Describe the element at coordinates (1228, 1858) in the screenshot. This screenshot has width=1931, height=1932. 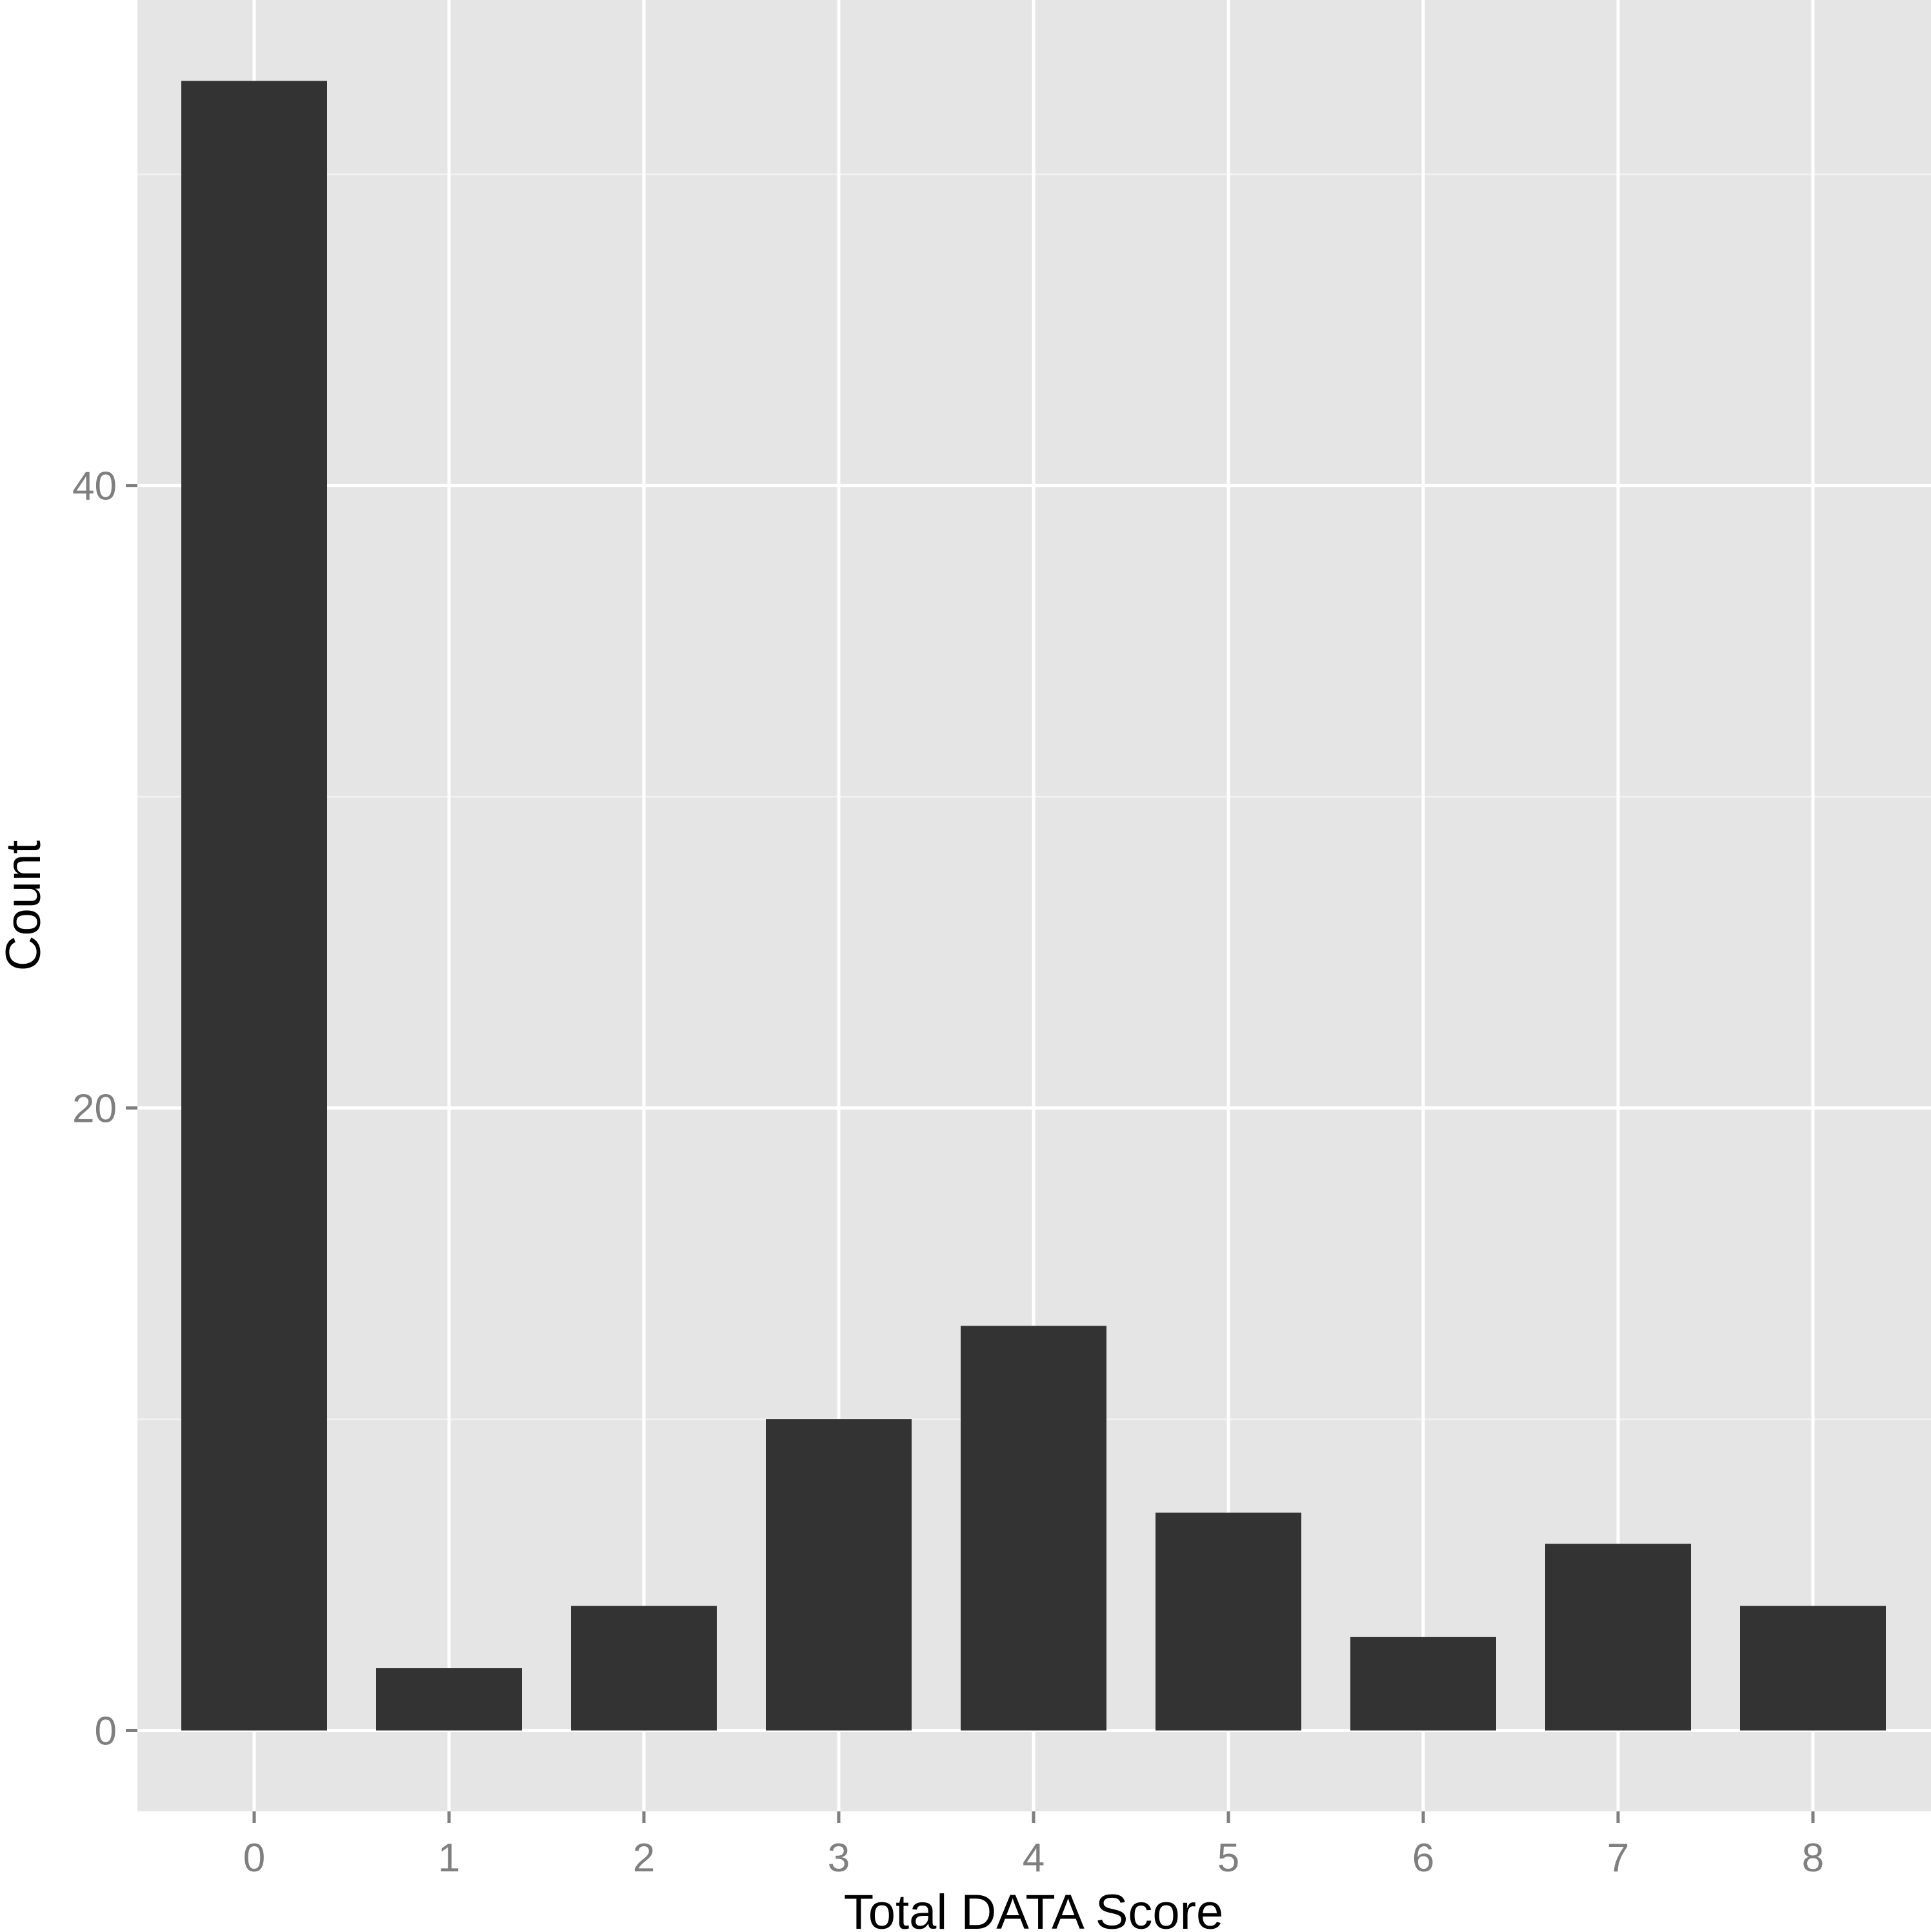
I see `x-tick-label: 5` at that location.